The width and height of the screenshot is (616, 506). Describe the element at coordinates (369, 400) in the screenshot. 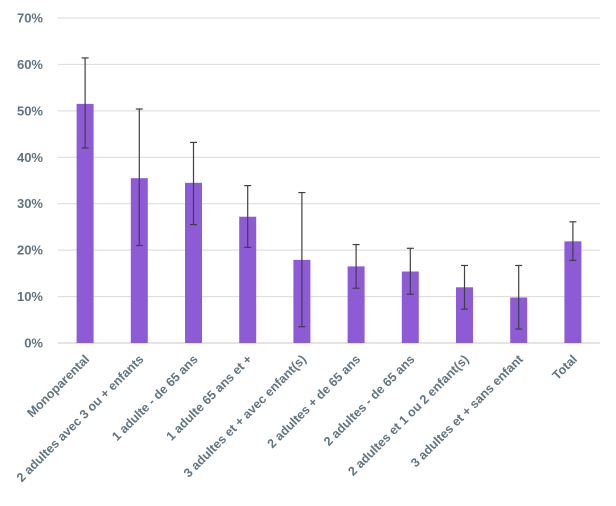

I see `x-category-label: 2 adultes - de 65 ans` at that location.